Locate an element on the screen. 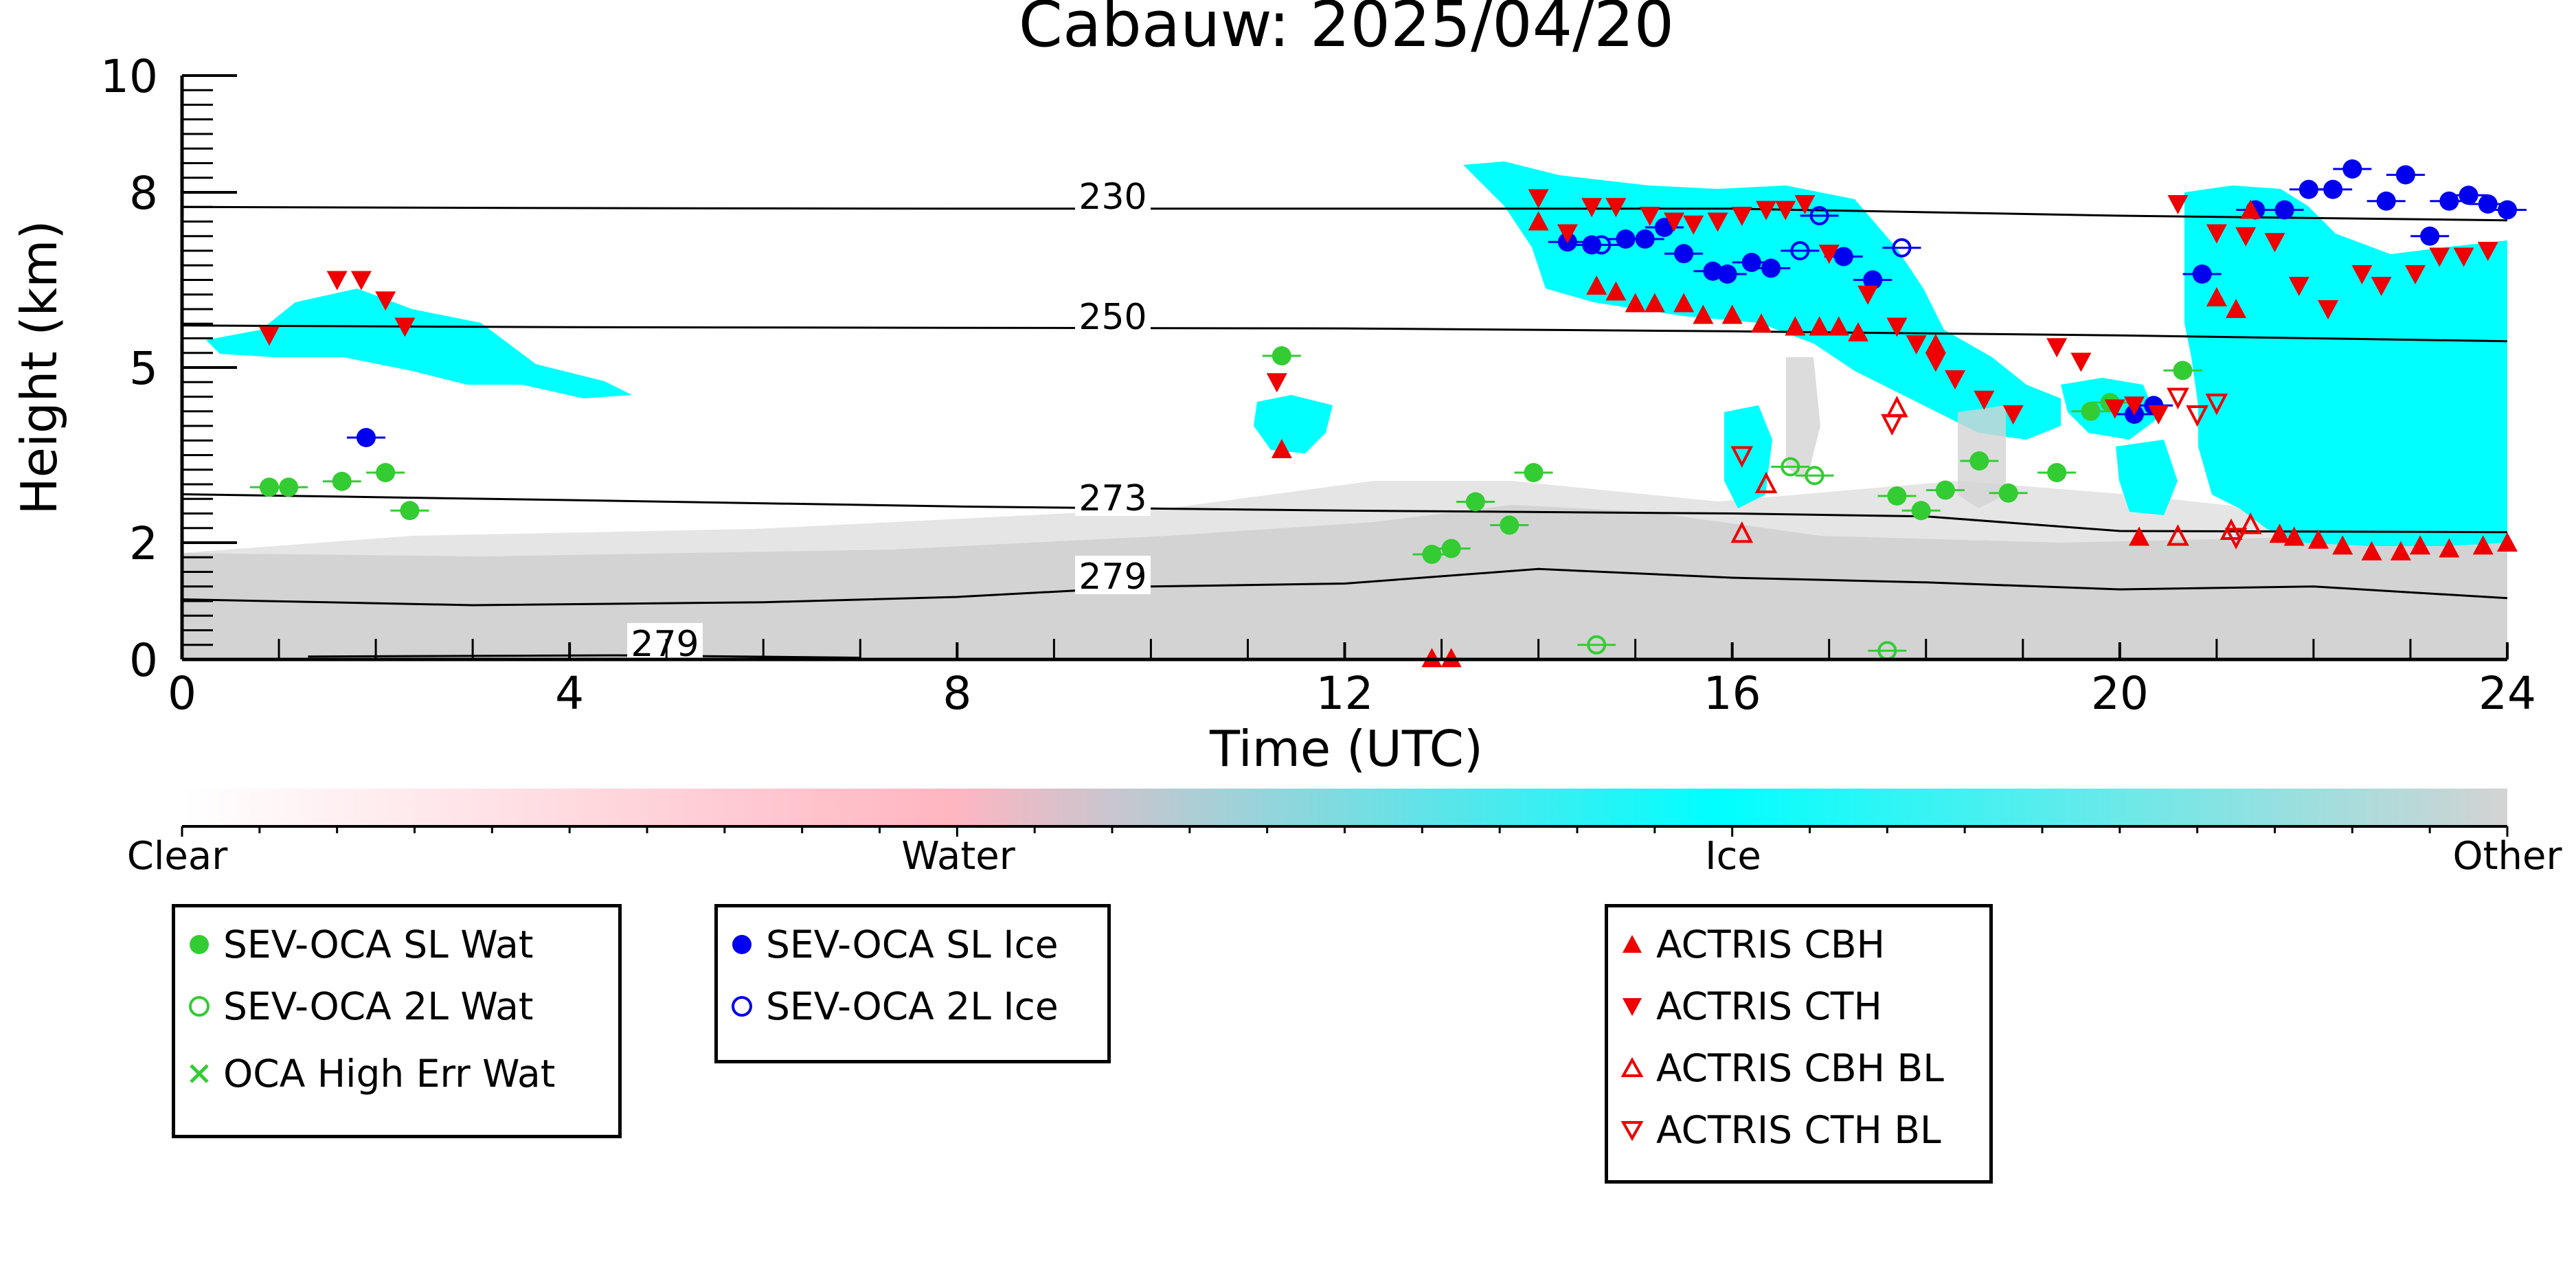  contour-label: 250 is located at coordinates (1112, 317).